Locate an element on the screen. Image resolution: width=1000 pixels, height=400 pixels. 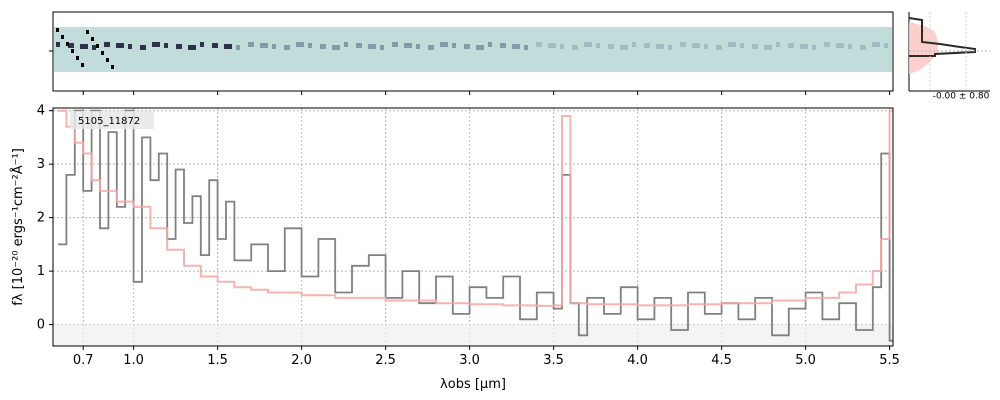
y-tick-label: 2 is located at coordinates (41, 218).